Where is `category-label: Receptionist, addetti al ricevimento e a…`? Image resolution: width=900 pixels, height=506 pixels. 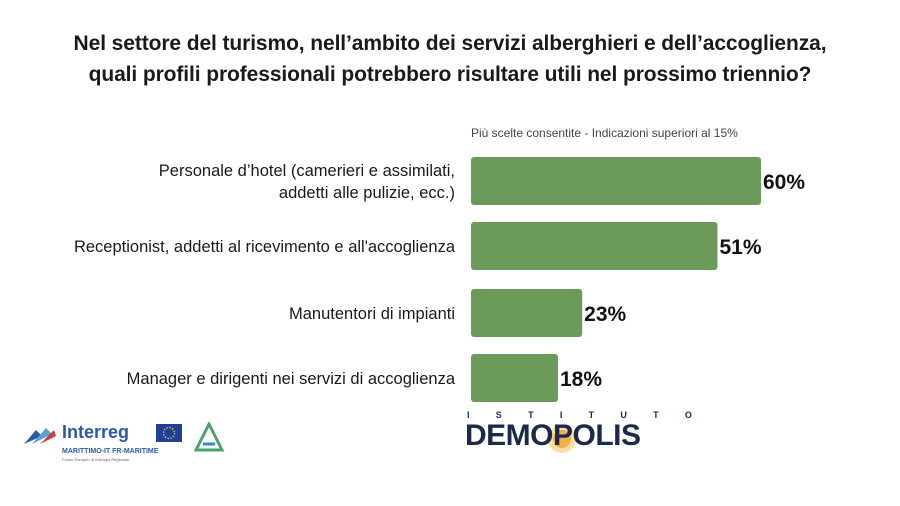
category-label: Receptionist, addetti al ricevimento e a… is located at coordinates (265, 247).